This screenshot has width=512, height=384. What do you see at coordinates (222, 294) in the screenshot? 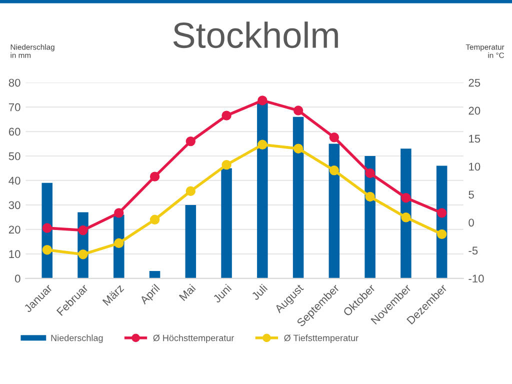
I see `x-tick-label: Juni` at bounding box center [222, 294].